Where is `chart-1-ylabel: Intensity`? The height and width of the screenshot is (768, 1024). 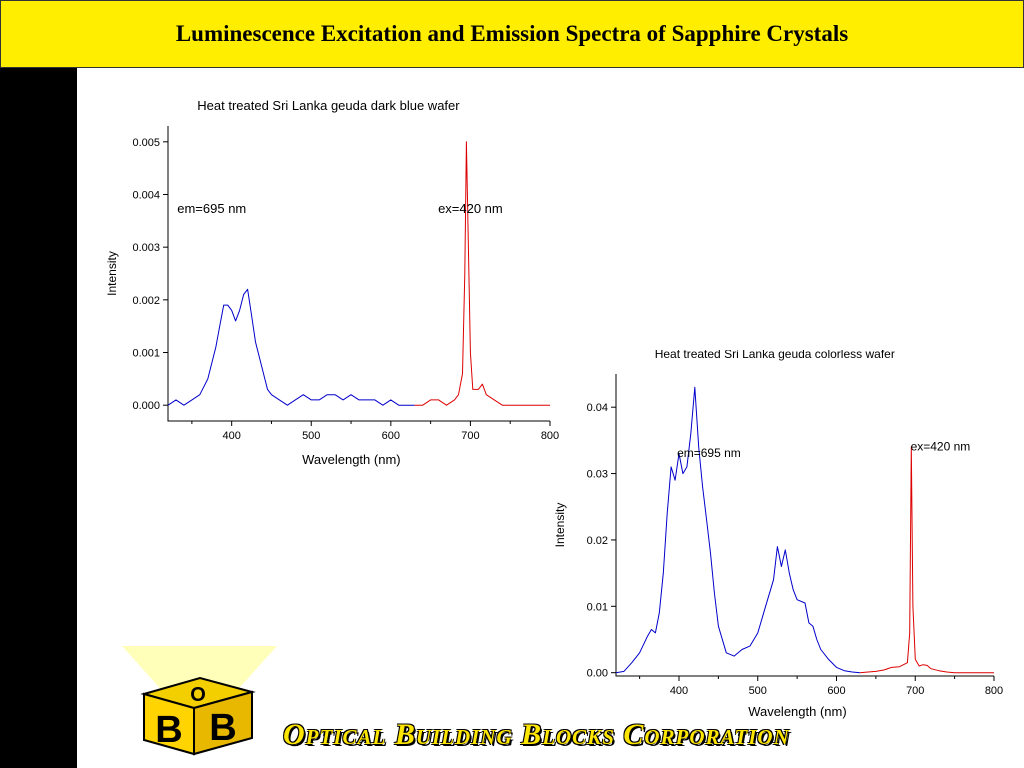 chart-1-ylabel: Intensity is located at coordinates (560, 525).